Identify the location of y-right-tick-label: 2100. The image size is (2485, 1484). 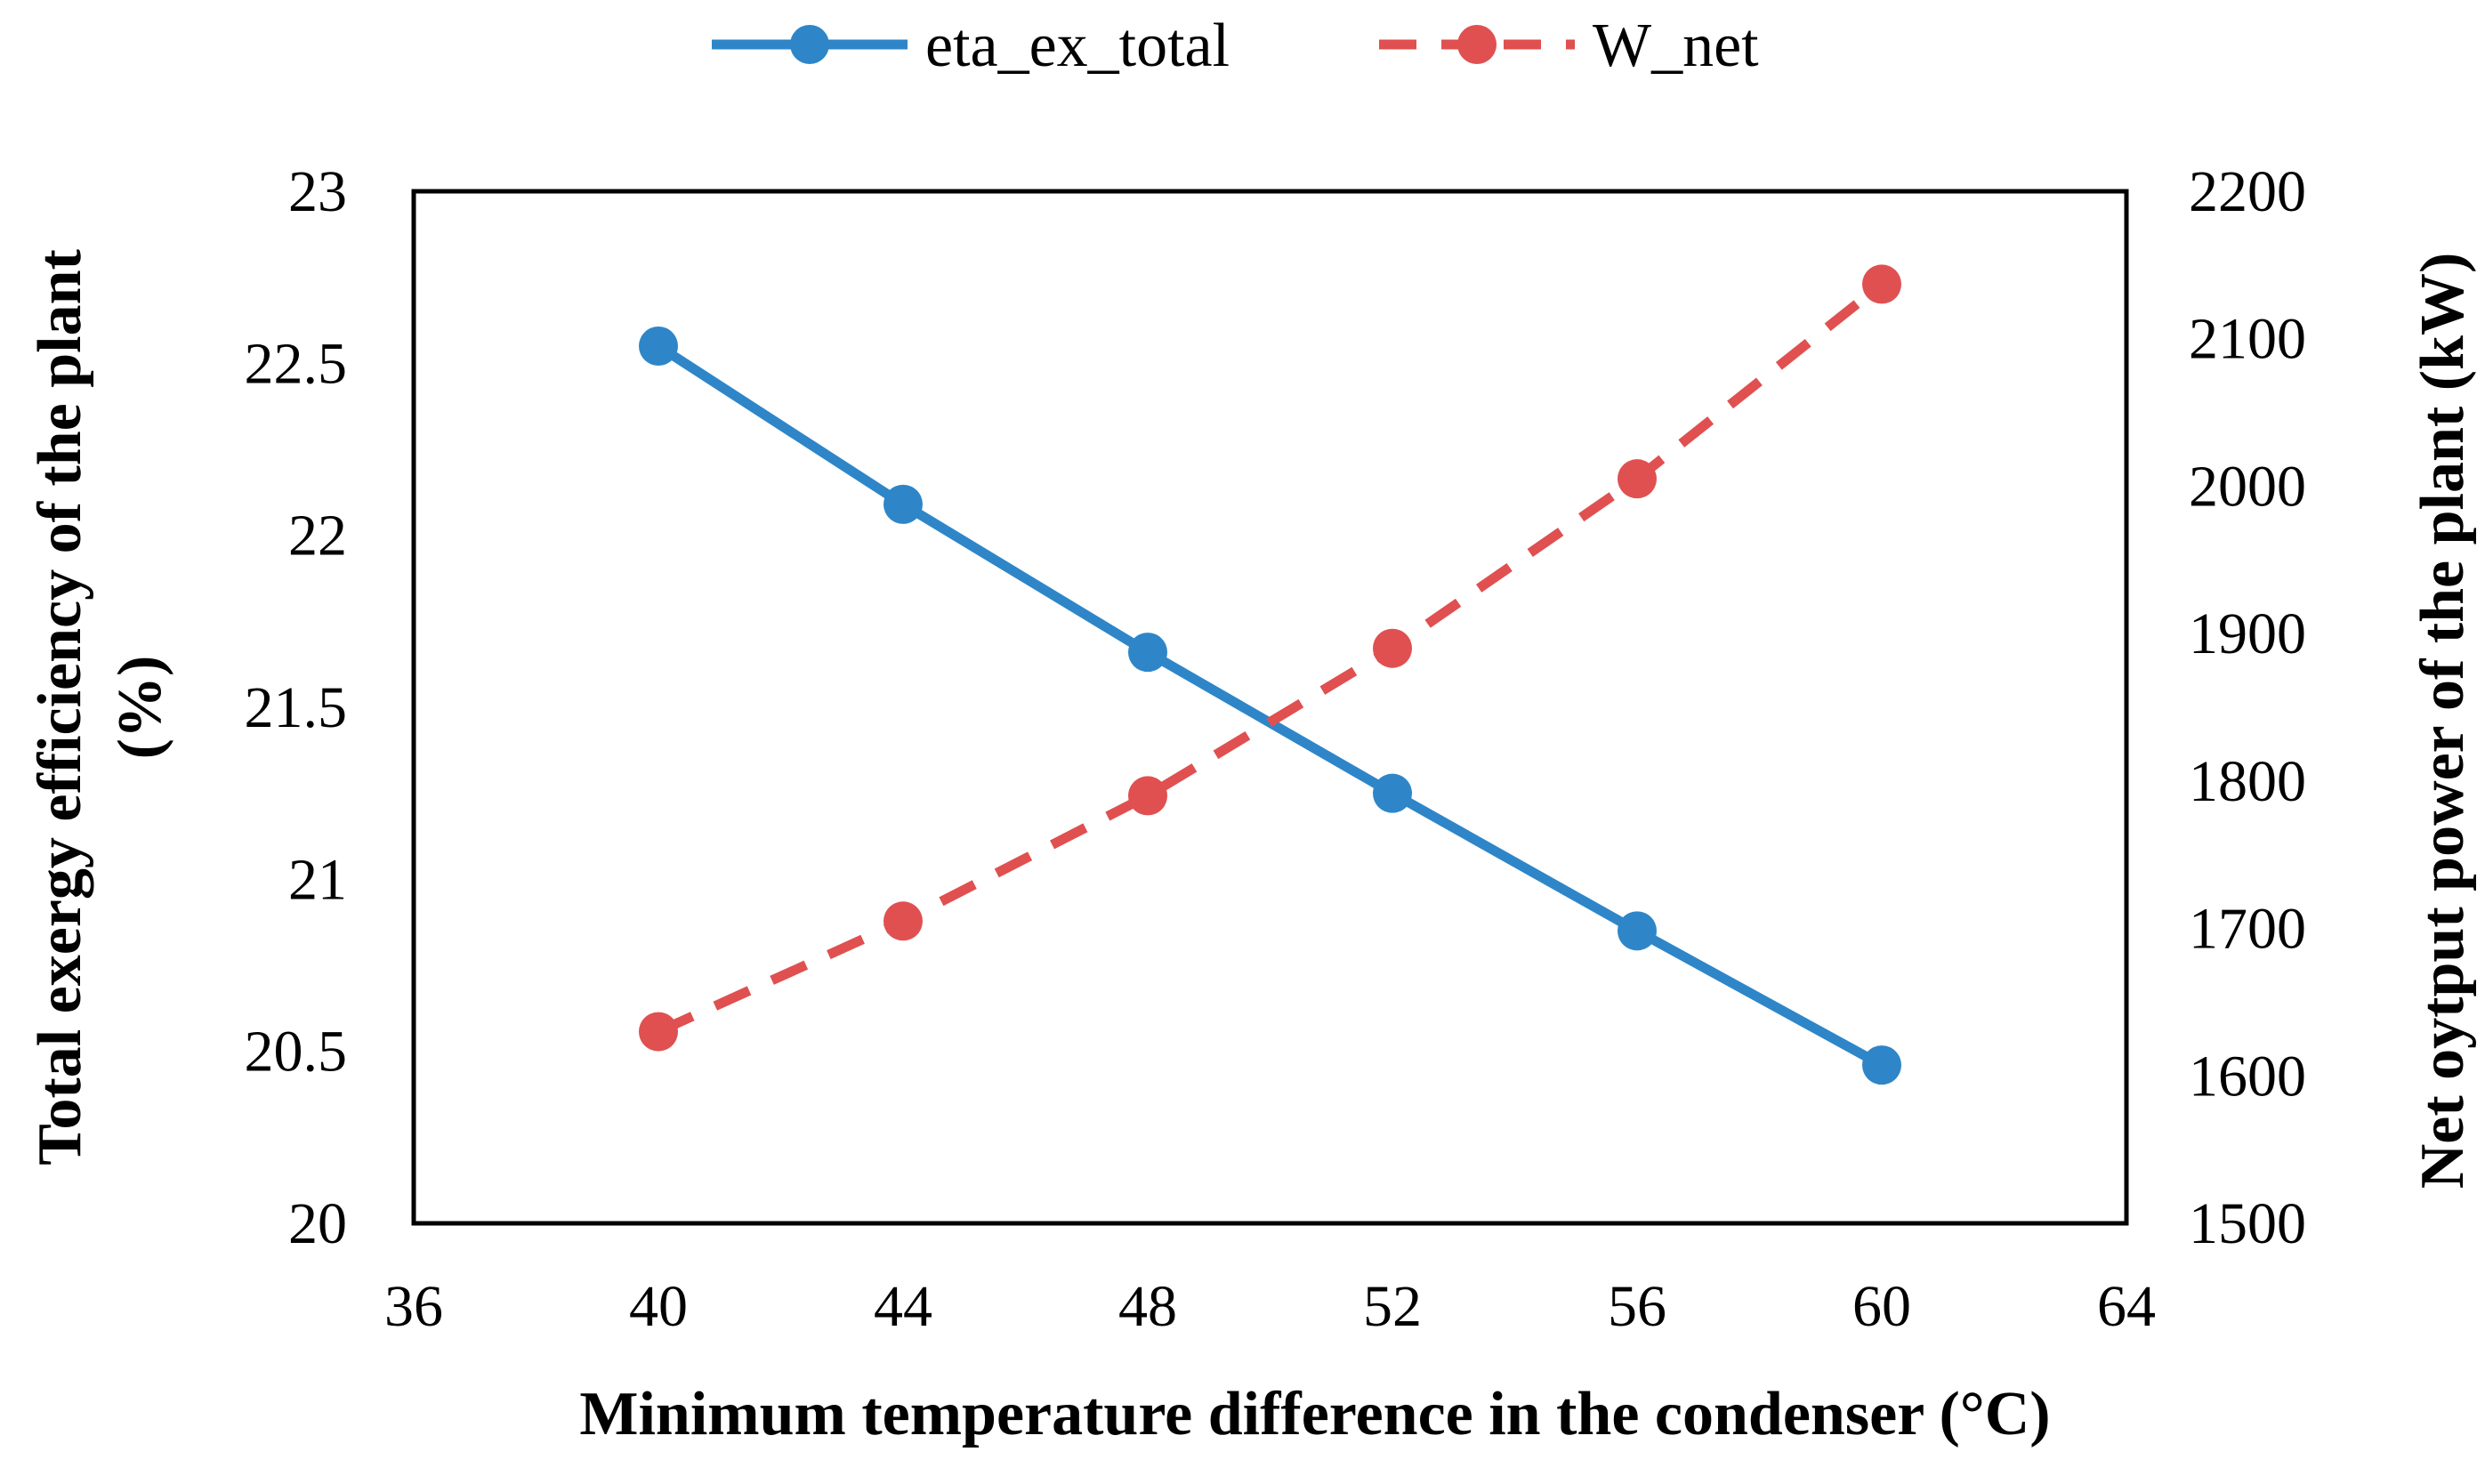
(2247, 339).